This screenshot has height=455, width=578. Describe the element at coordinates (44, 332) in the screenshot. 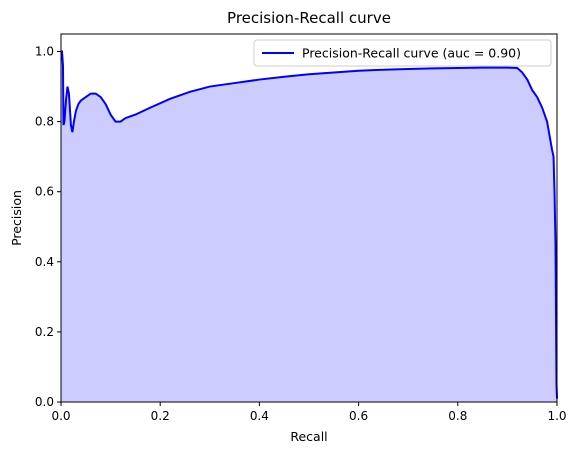

I see `y-tick-label: 0.2` at that location.